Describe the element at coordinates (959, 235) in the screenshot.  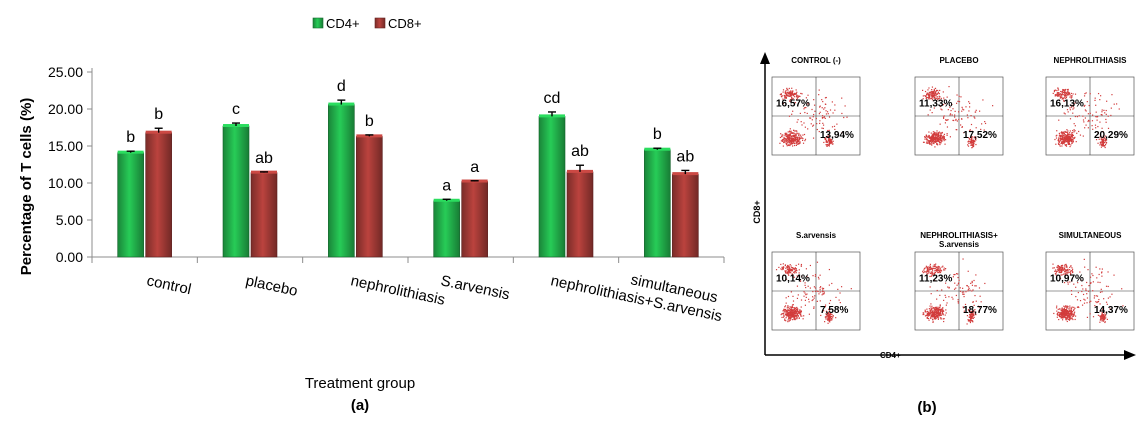
I see `flow-plot-title: NEPHROLITHIASIS+` at that location.